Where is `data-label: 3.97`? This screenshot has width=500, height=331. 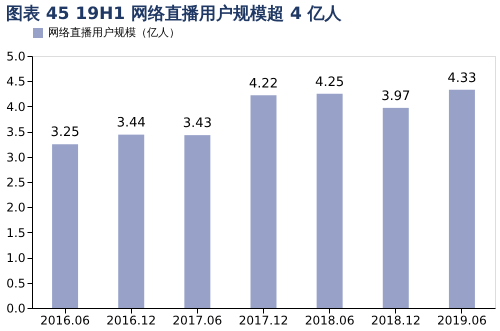
data-label: 3.97 is located at coordinates (395, 96).